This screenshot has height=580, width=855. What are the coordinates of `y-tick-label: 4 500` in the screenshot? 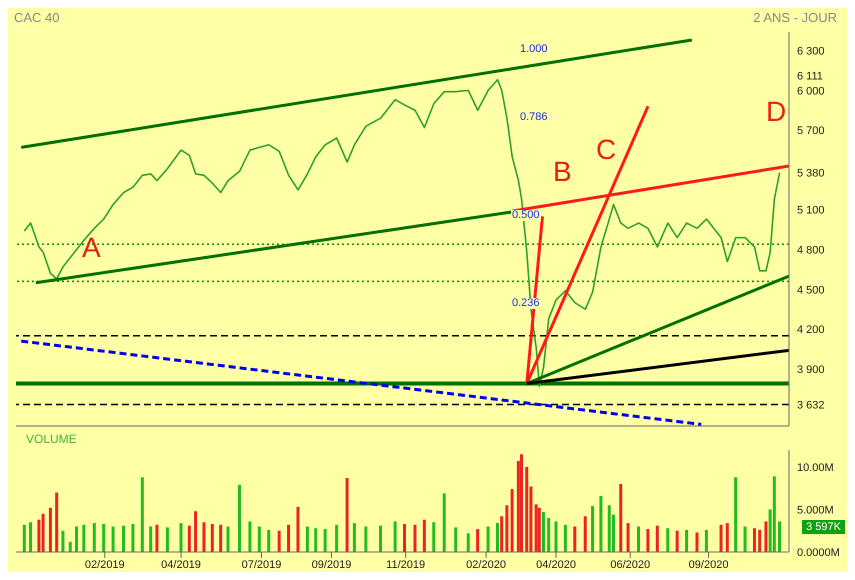 It's located at (811, 290).